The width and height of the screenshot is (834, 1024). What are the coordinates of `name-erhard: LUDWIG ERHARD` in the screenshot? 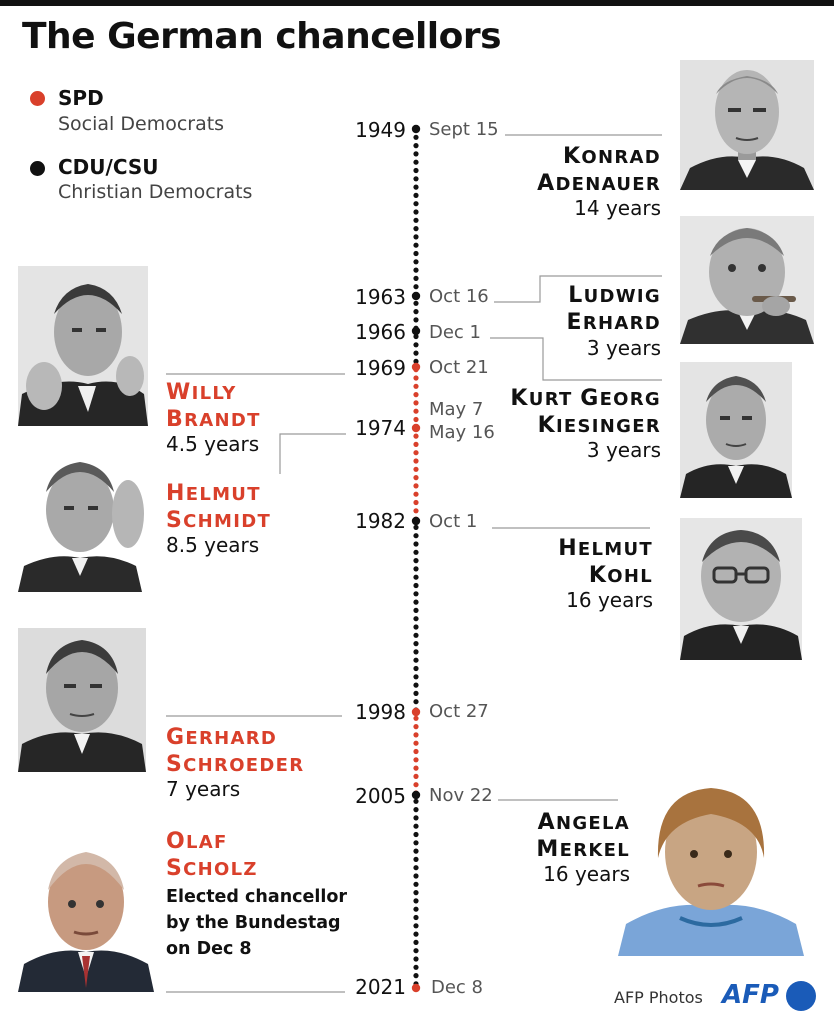 It's located at (570, 310).